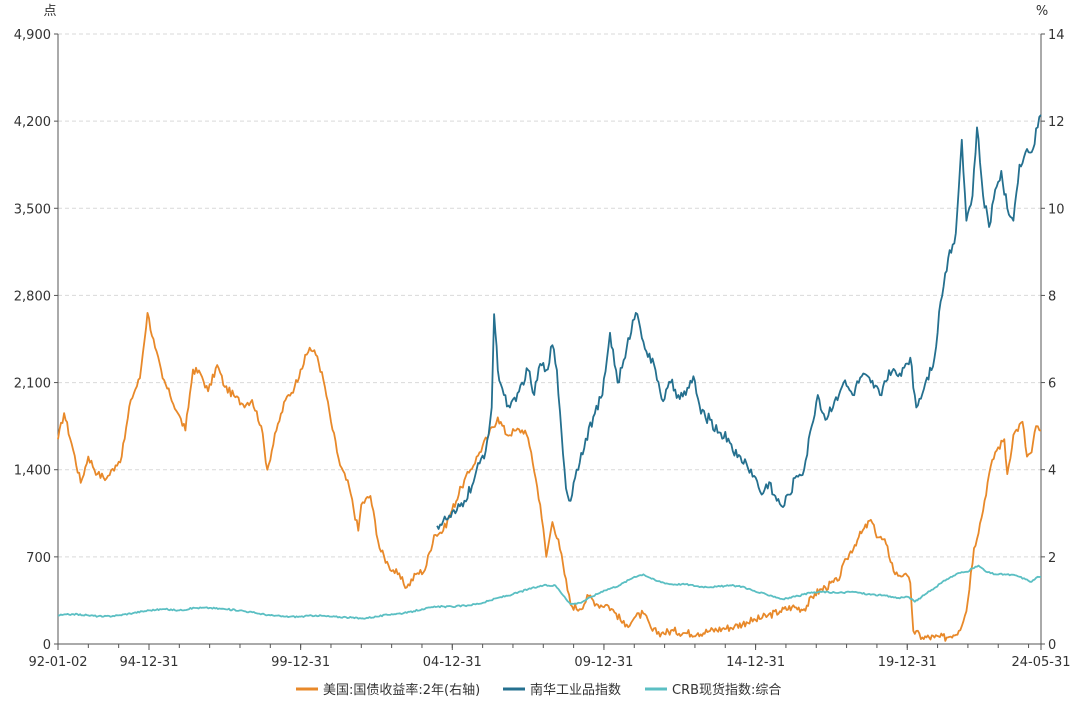  I want to click on right-axis-unit: %, so click(1042, 11).